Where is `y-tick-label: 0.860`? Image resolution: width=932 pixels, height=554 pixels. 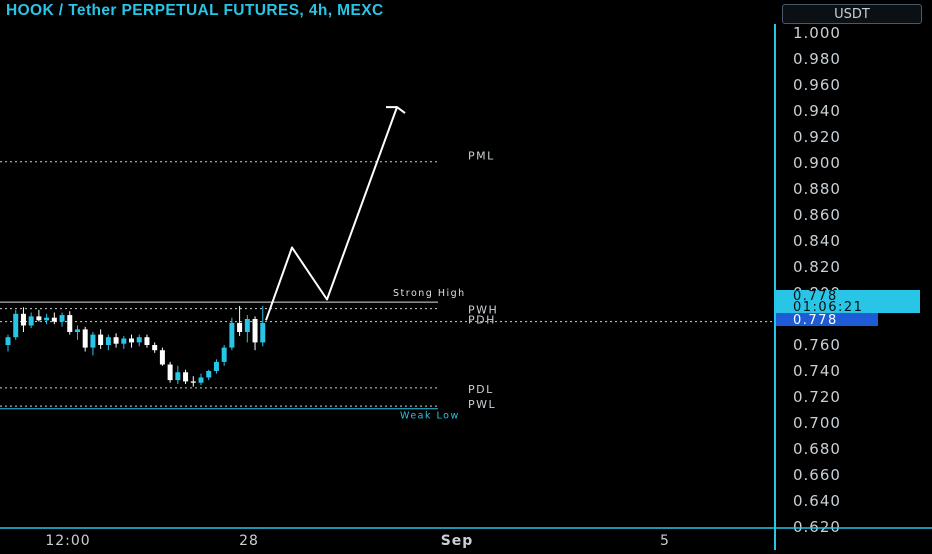 y-tick-label: 0.860 is located at coordinates (817, 215).